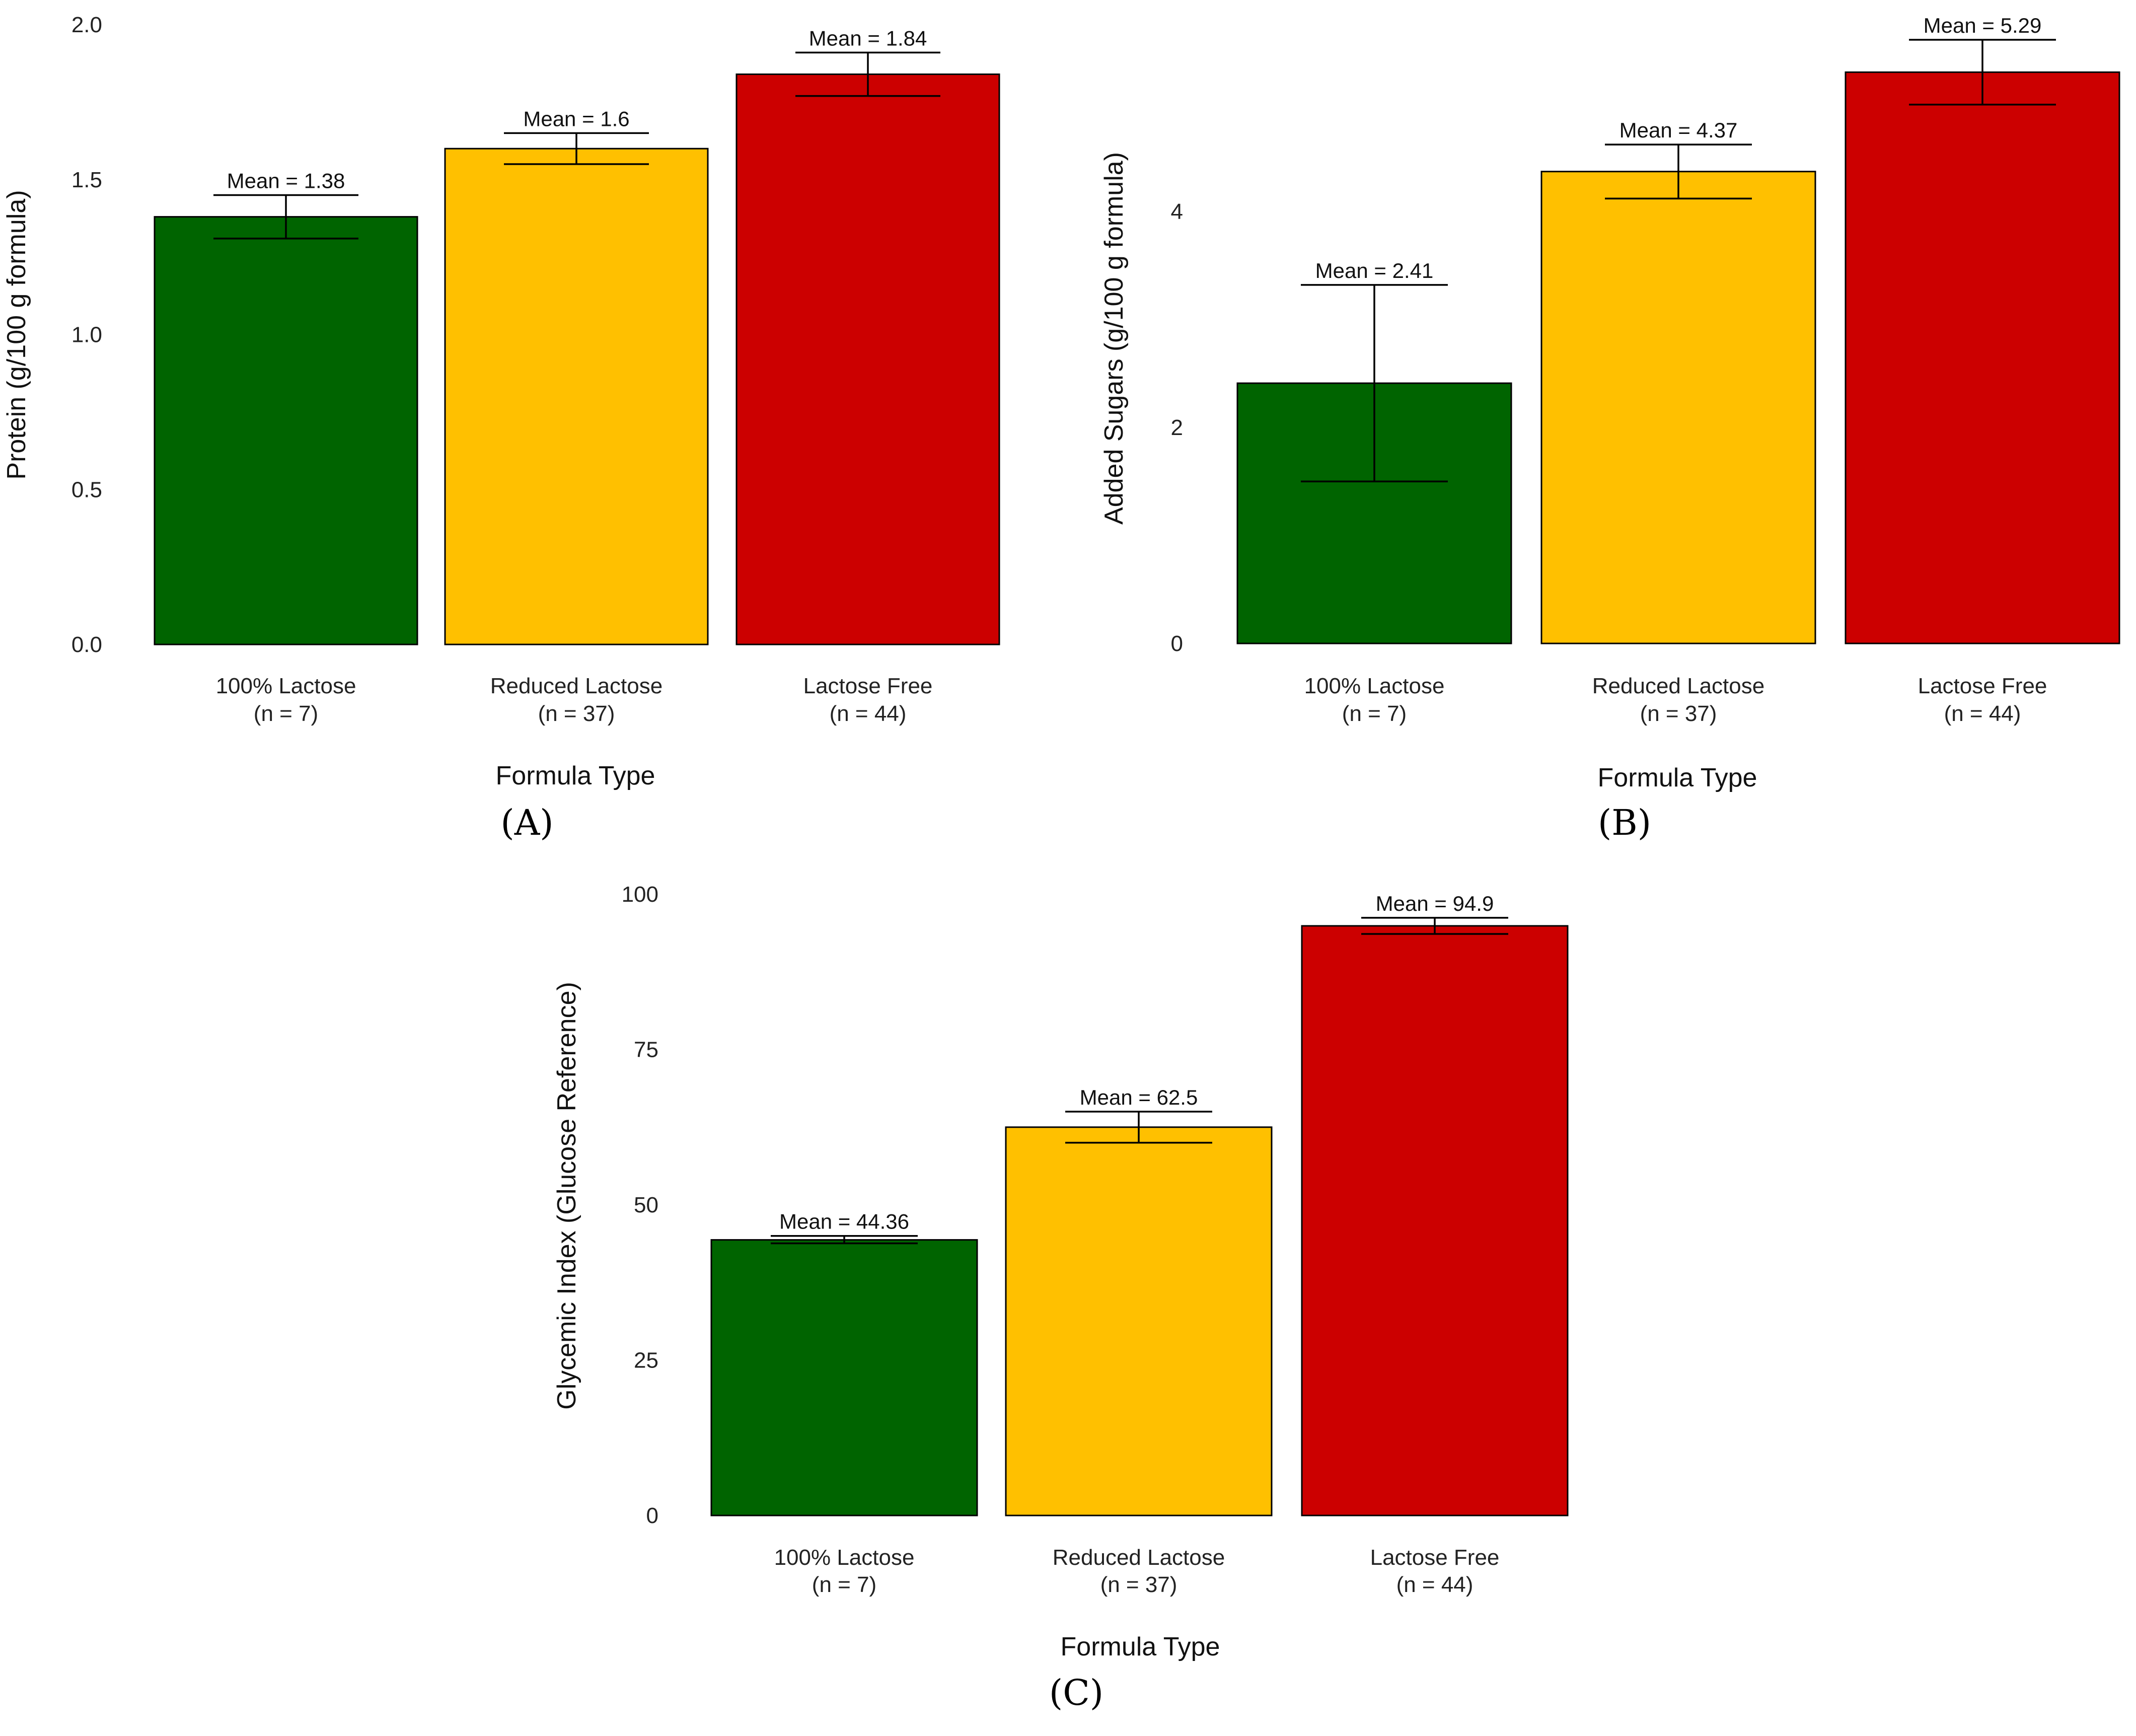 The width and height of the screenshot is (2136, 1736). Describe the element at coordinates (1177, 428) in the screenshot. I see `y-tick-label: 2` at that location.